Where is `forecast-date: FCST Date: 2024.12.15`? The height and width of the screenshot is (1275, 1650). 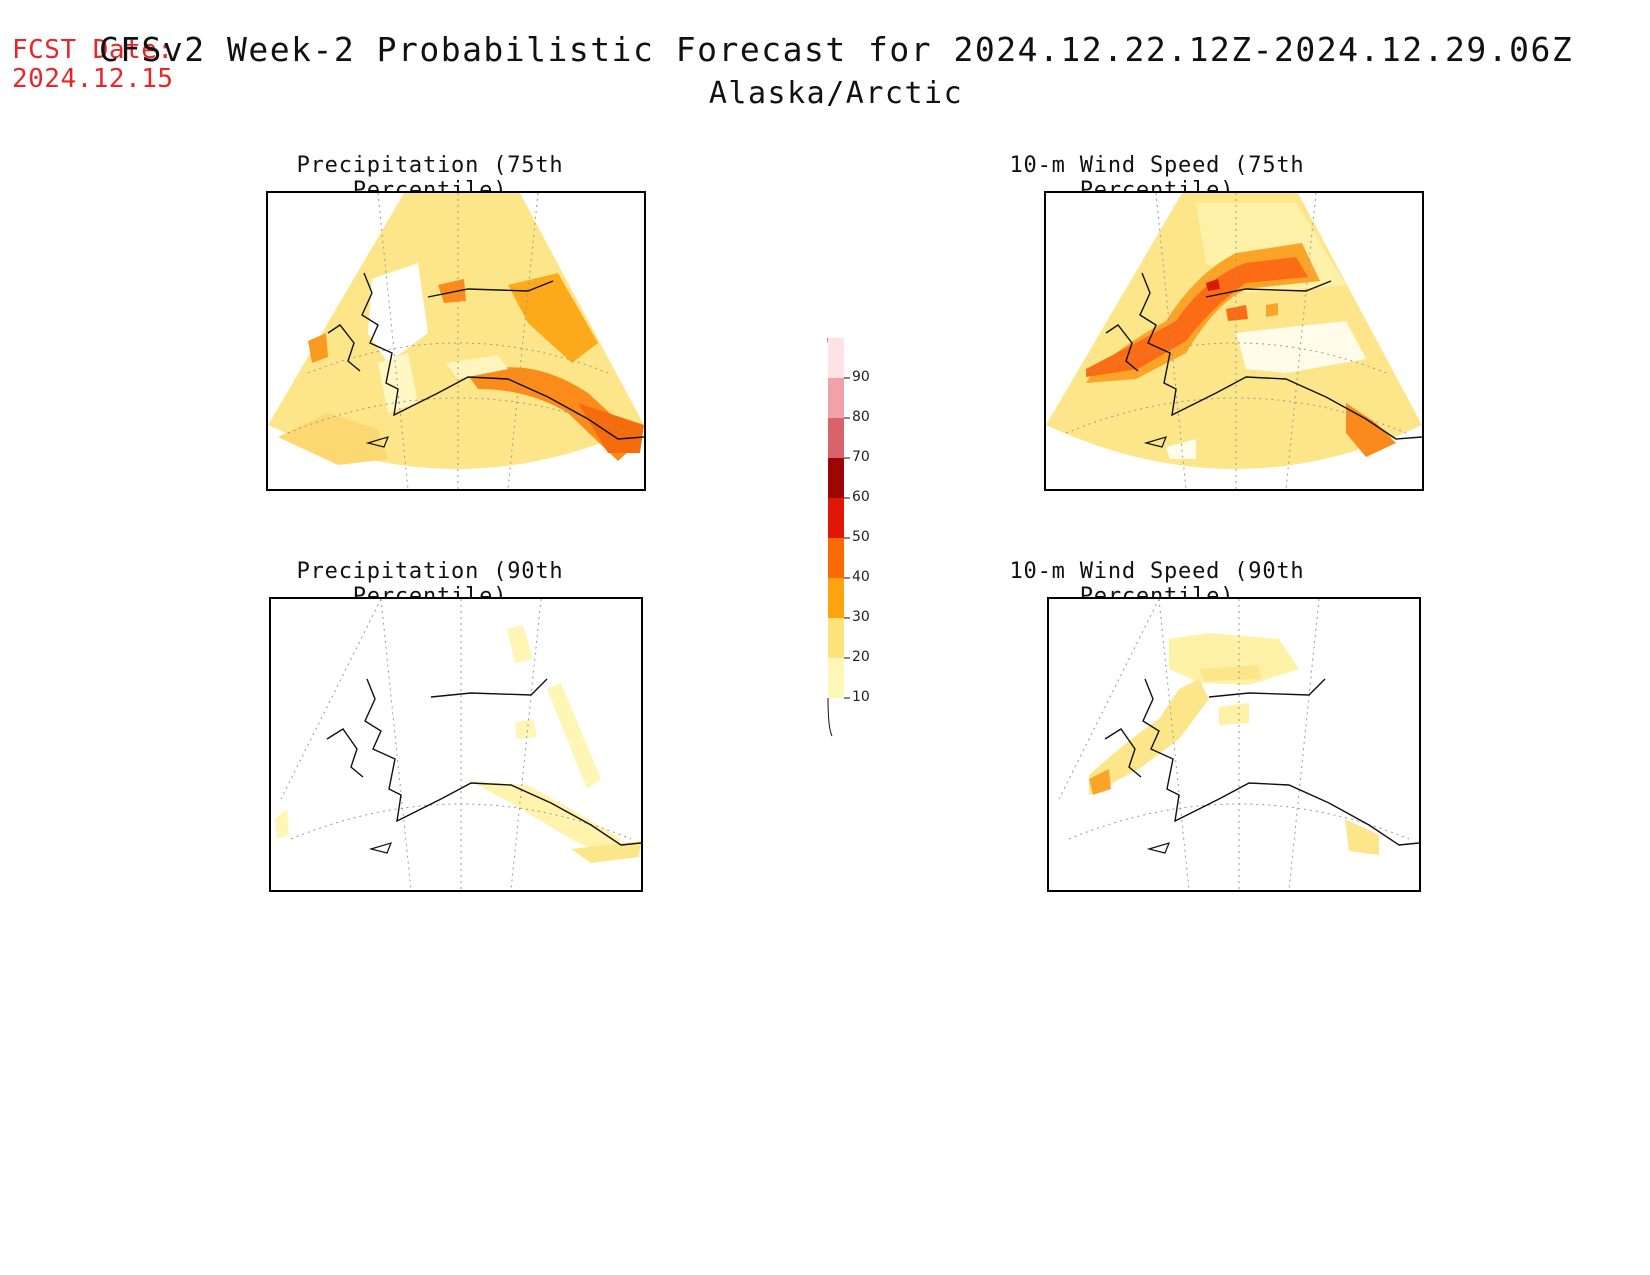
forecast-date: FCST Date: 2024.12.15 is located at coordinates (93, 65).